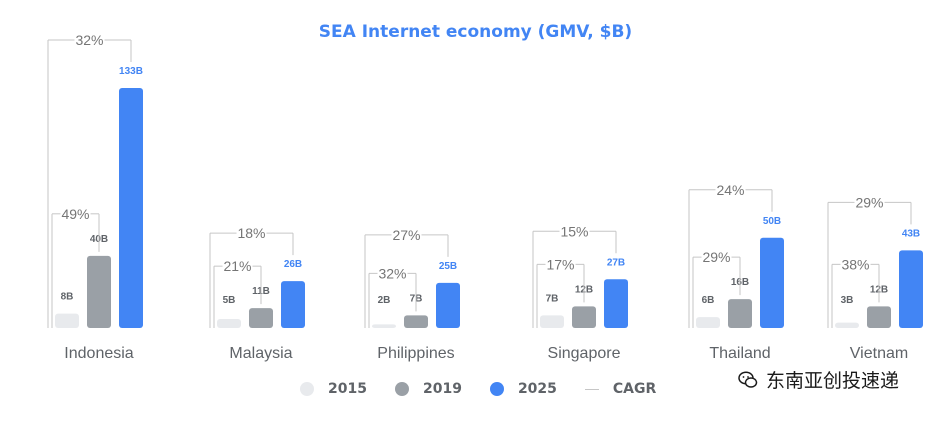 The height and width of the screenshot is (421, 951). What do you see at coordinates (415, 353) in the screenshot?
I see `category-label-philippines: Philippines` at bounding box center [415, 353].